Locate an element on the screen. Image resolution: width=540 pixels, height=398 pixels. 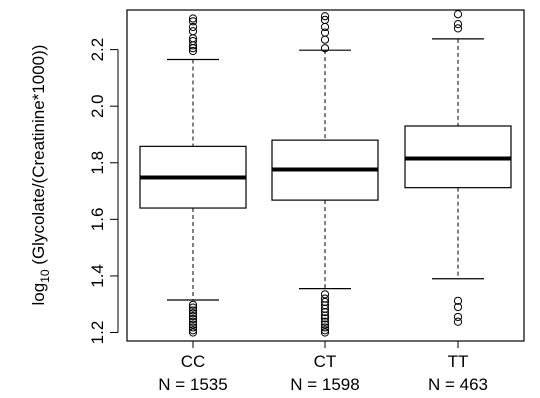
y-axis-label-suffix: (Glycolate/(Creatinine*1000)) is located at coordinates (38, 157).